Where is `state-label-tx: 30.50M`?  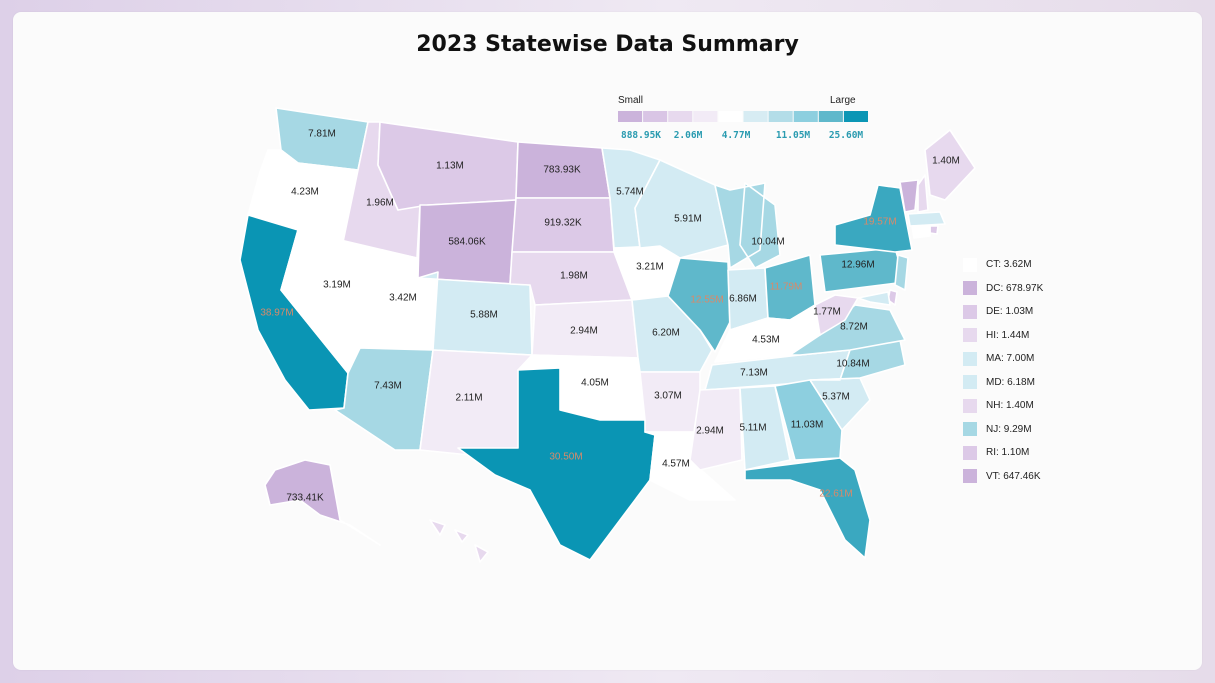
state-label-tx: 30.50M is located at coordinates (565, 457).